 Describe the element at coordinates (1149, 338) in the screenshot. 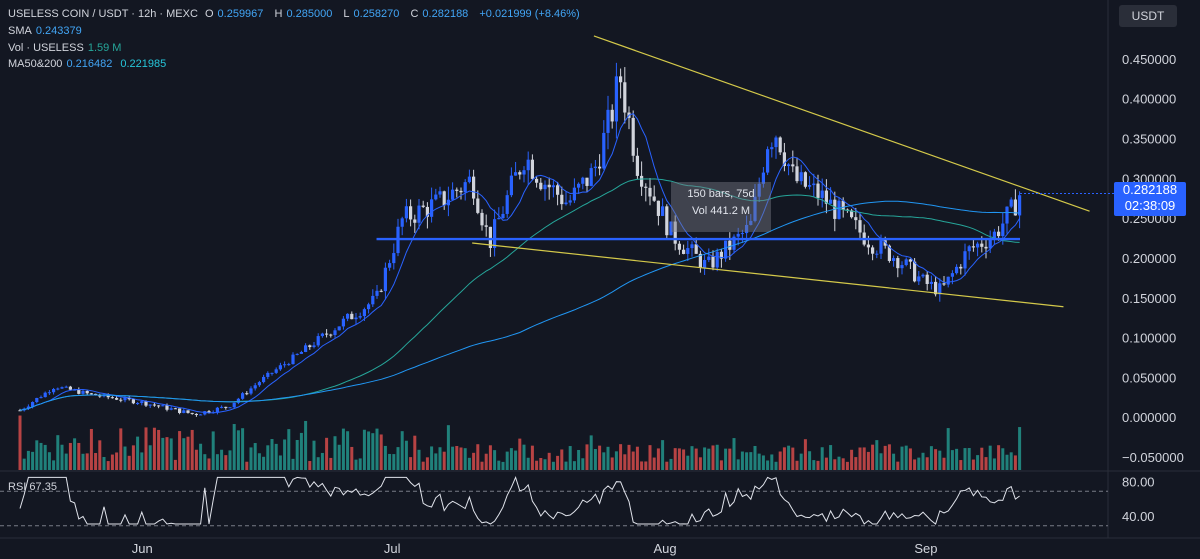

I see `y-tick-label: 0.100000` at that location.